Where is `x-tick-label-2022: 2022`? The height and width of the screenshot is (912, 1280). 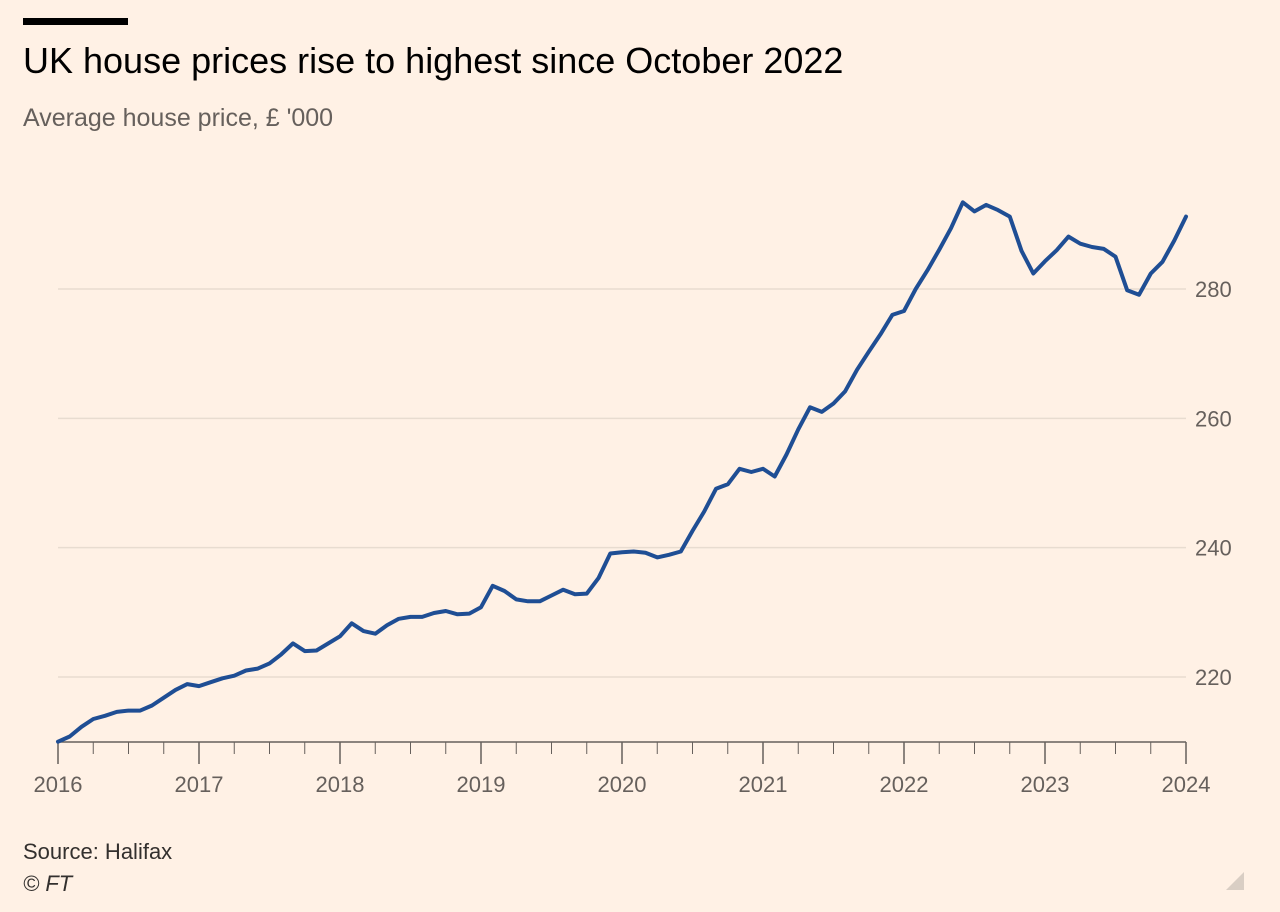 x-tick-label-2022: 2022 is located at coordinates (904, 784).